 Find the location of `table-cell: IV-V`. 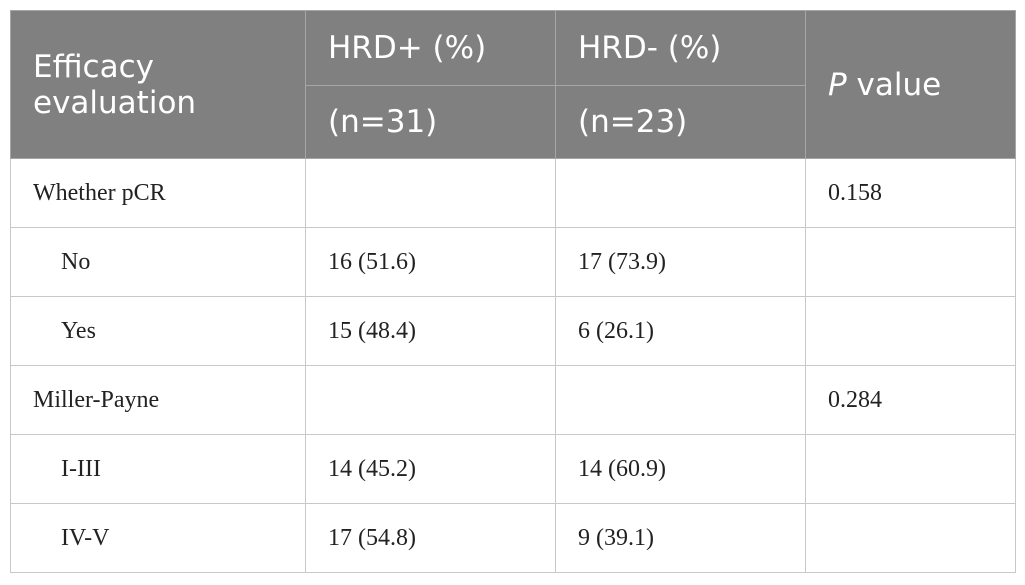

table-cell: IV-V is located at coordinates (158, 538).